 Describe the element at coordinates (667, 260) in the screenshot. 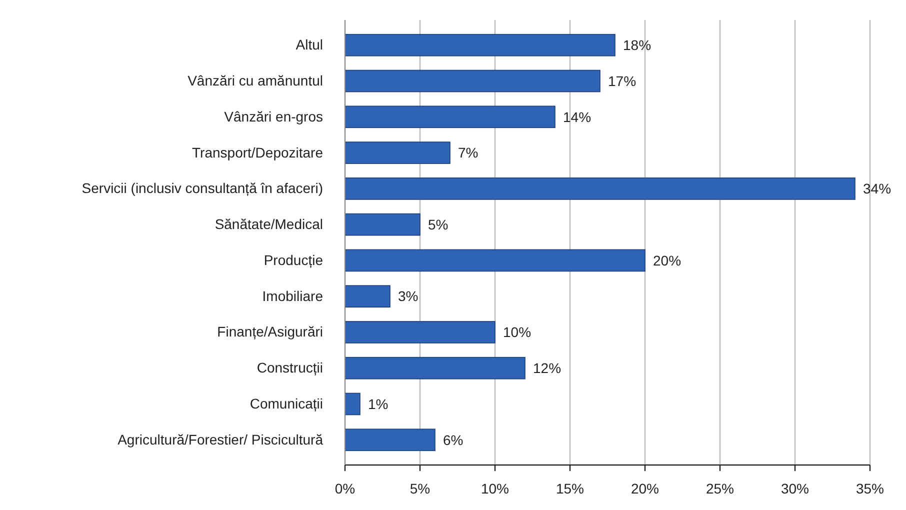

I see `data-label: 20%` at that location.